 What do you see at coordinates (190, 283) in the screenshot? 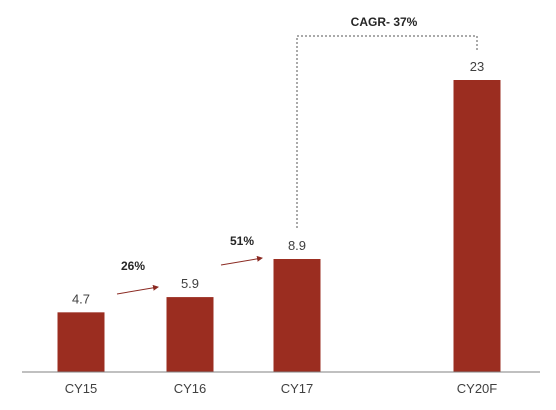
I see `value-label-cy16: 5.9` at bounding box center [190, 283].